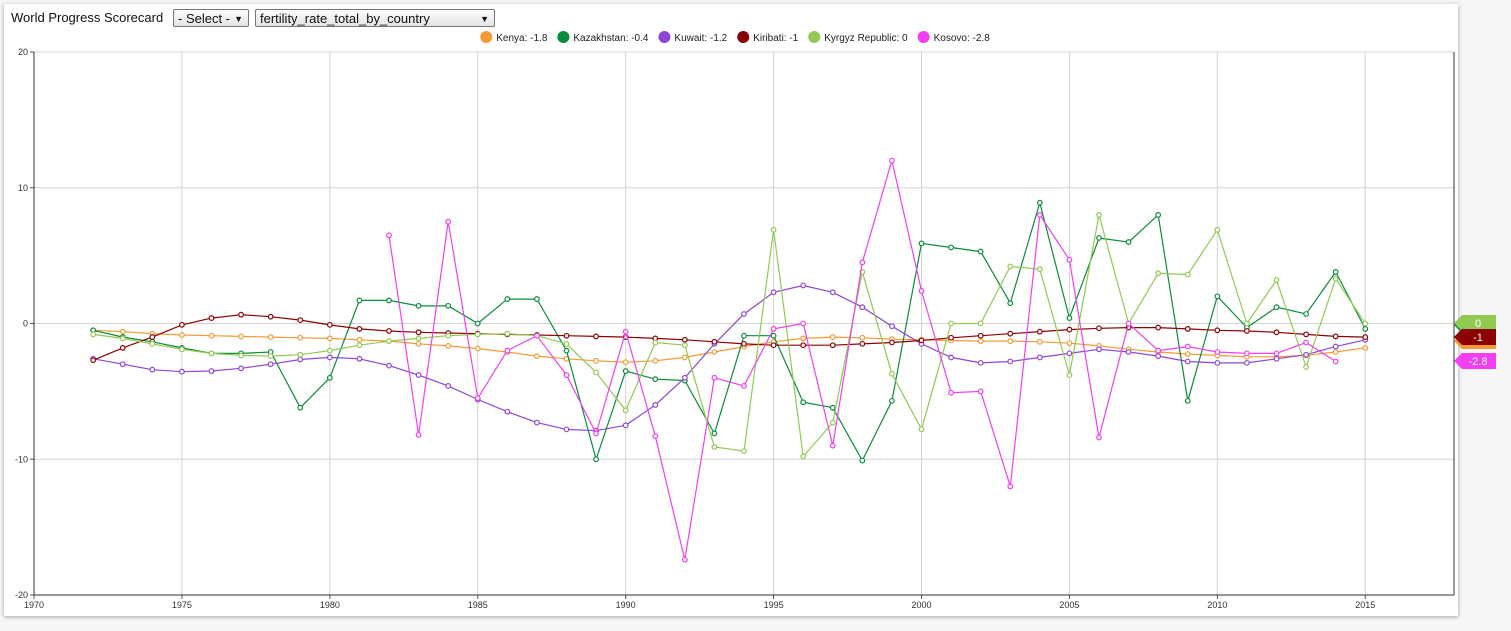 The image size is (1511, 631). I want to click on indicator-select: fertility_rate_total_by_country ▼, so click(375, 18).